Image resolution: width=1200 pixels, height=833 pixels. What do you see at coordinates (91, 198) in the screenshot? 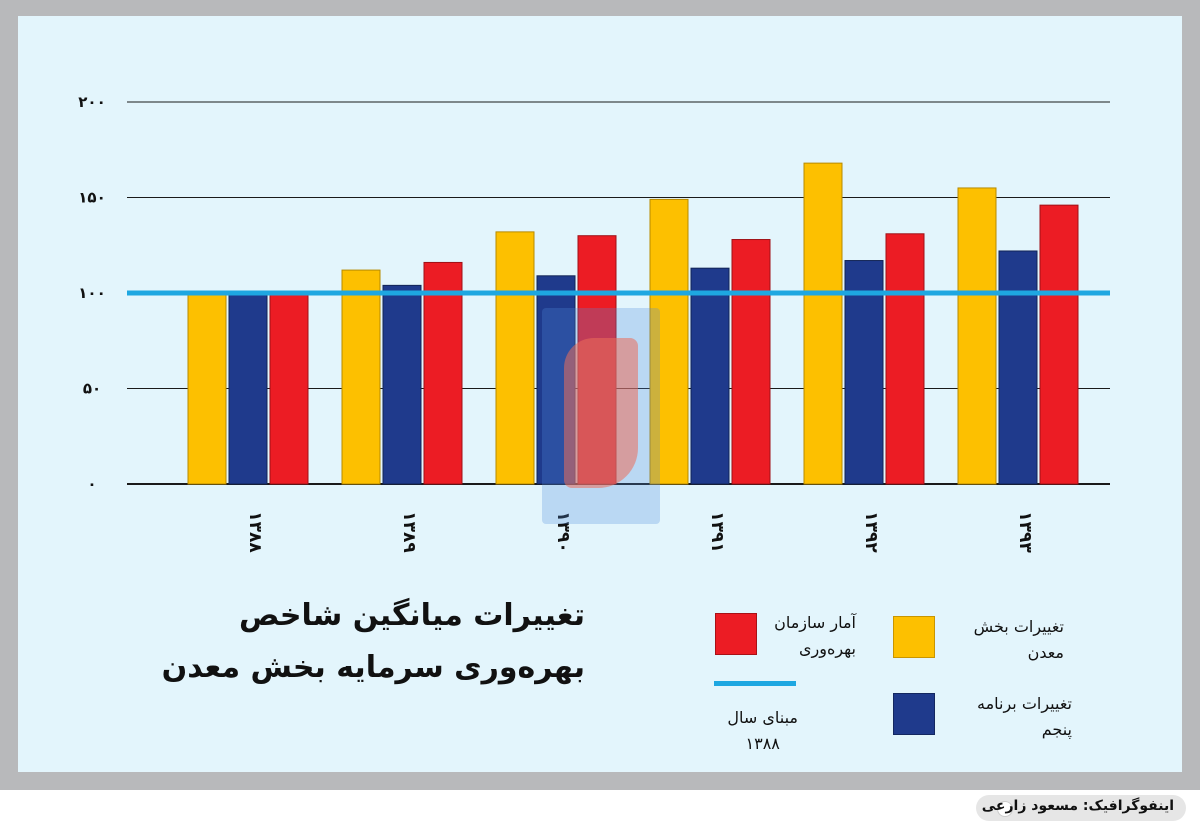
I see `y-tick-label: ۱۵۰` at bounding box center [91, 198].